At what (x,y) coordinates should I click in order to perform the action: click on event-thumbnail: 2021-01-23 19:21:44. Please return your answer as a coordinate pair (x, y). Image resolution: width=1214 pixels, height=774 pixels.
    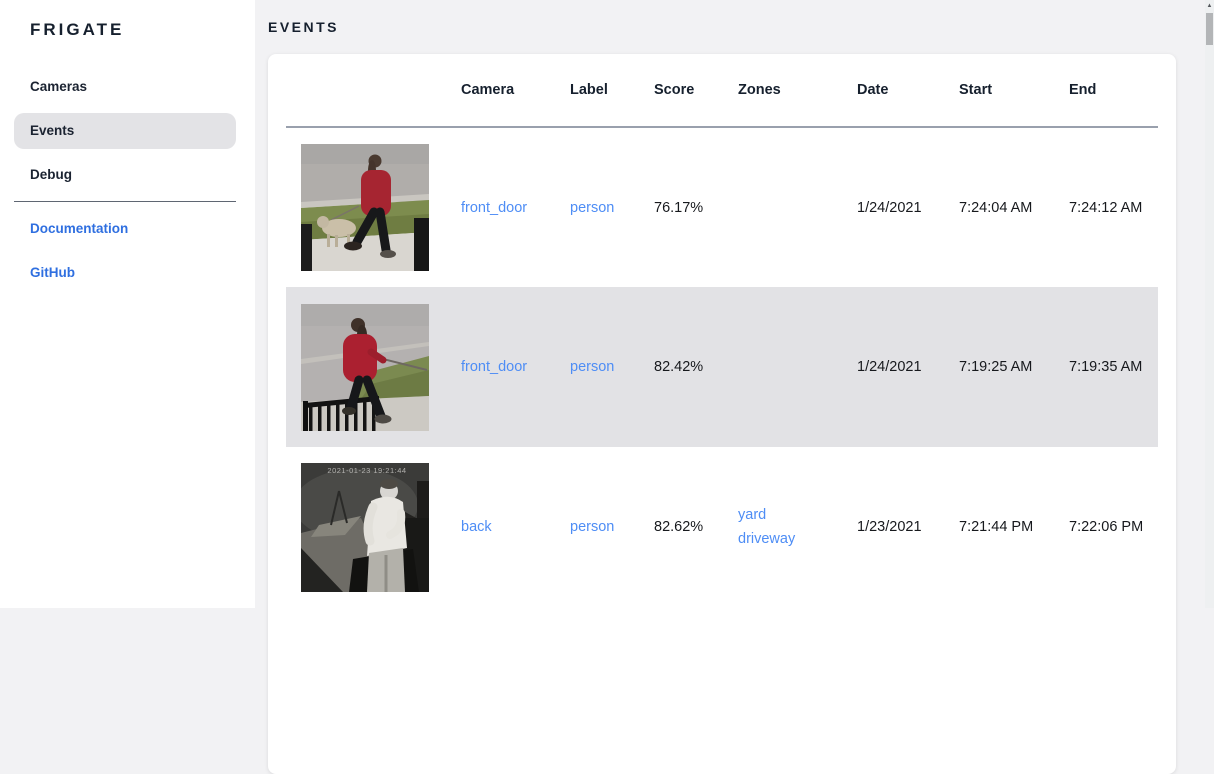
    Looking at the image, I should click on (365, 527).